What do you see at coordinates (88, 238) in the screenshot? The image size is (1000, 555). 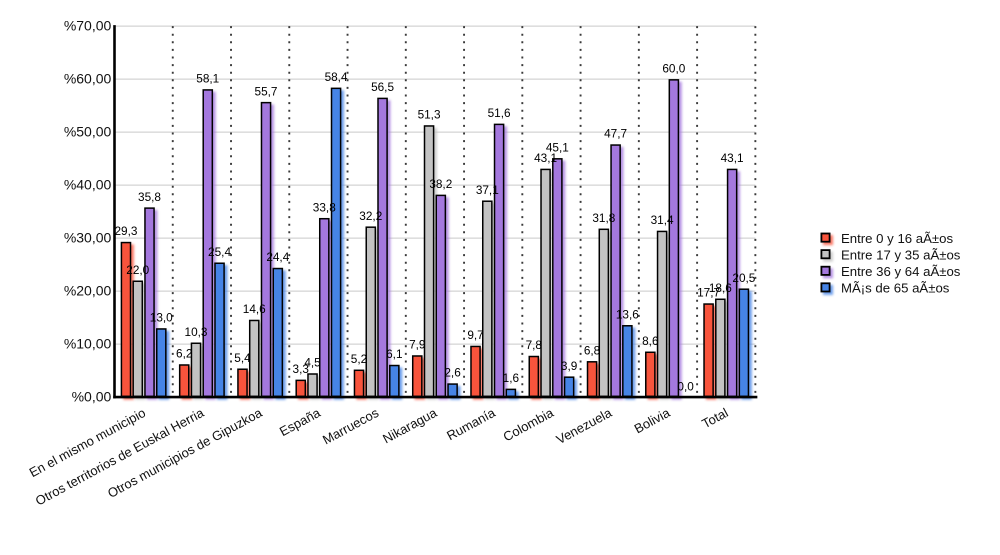 I see `svg-text: %30,00` at bounding box center [88, 238].